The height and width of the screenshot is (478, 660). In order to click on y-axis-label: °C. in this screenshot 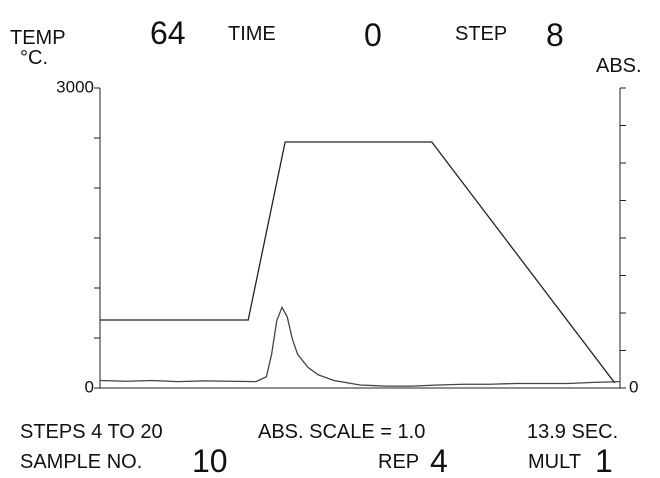, I will do `click(34, 58)`.